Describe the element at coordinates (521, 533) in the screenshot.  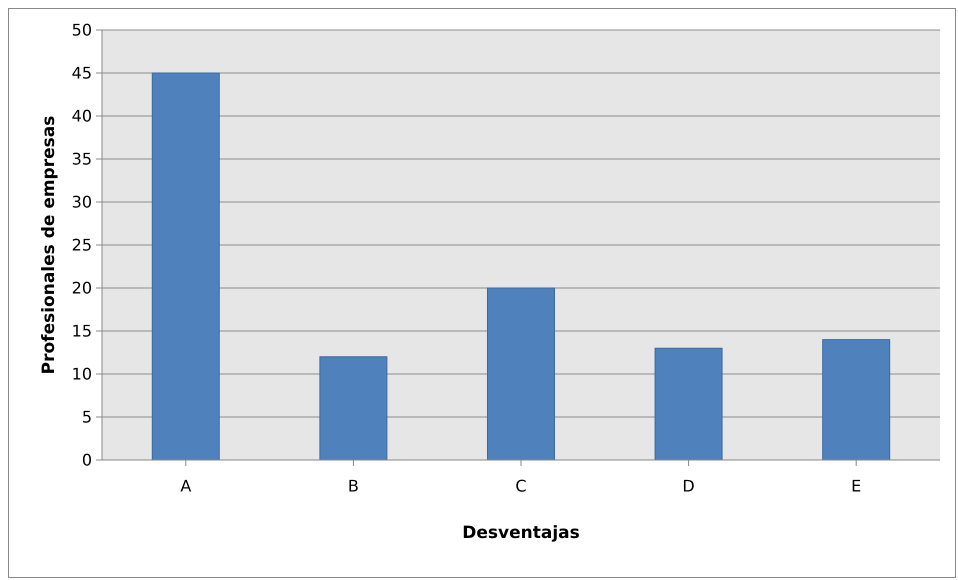
I see `x-axis-title: Desventajas` at that location.